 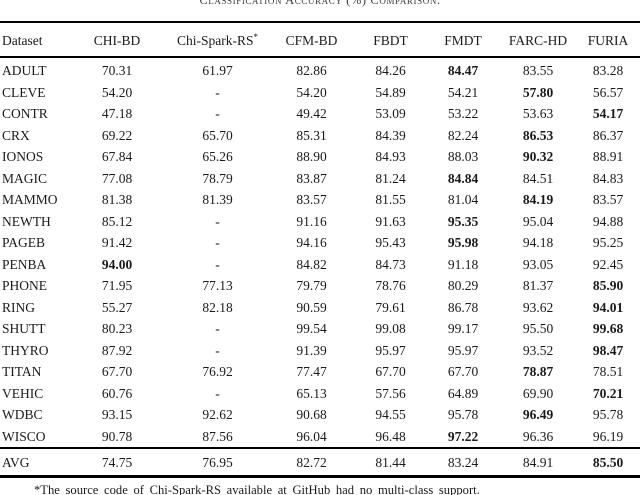 I want to click on value-cell: 77.47, so click(x=311, y=371).